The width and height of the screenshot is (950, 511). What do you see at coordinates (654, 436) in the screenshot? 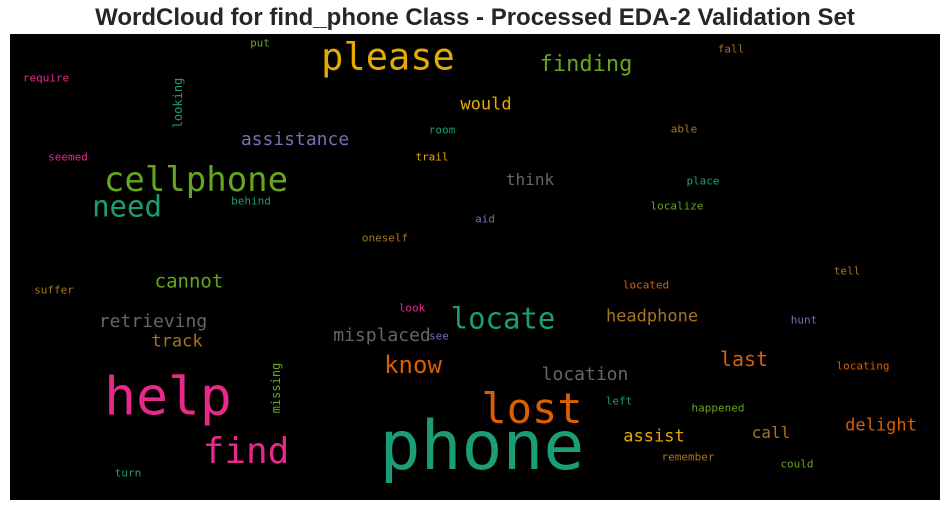
I see `word-assist: assist` at bounding box center [654, 436].